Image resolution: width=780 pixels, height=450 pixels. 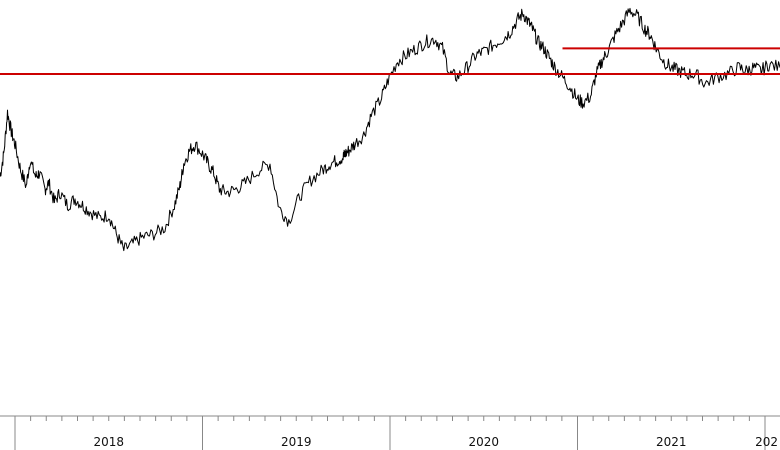 I want to click on x-tick-label: 2020, so click(x=483, y=442).